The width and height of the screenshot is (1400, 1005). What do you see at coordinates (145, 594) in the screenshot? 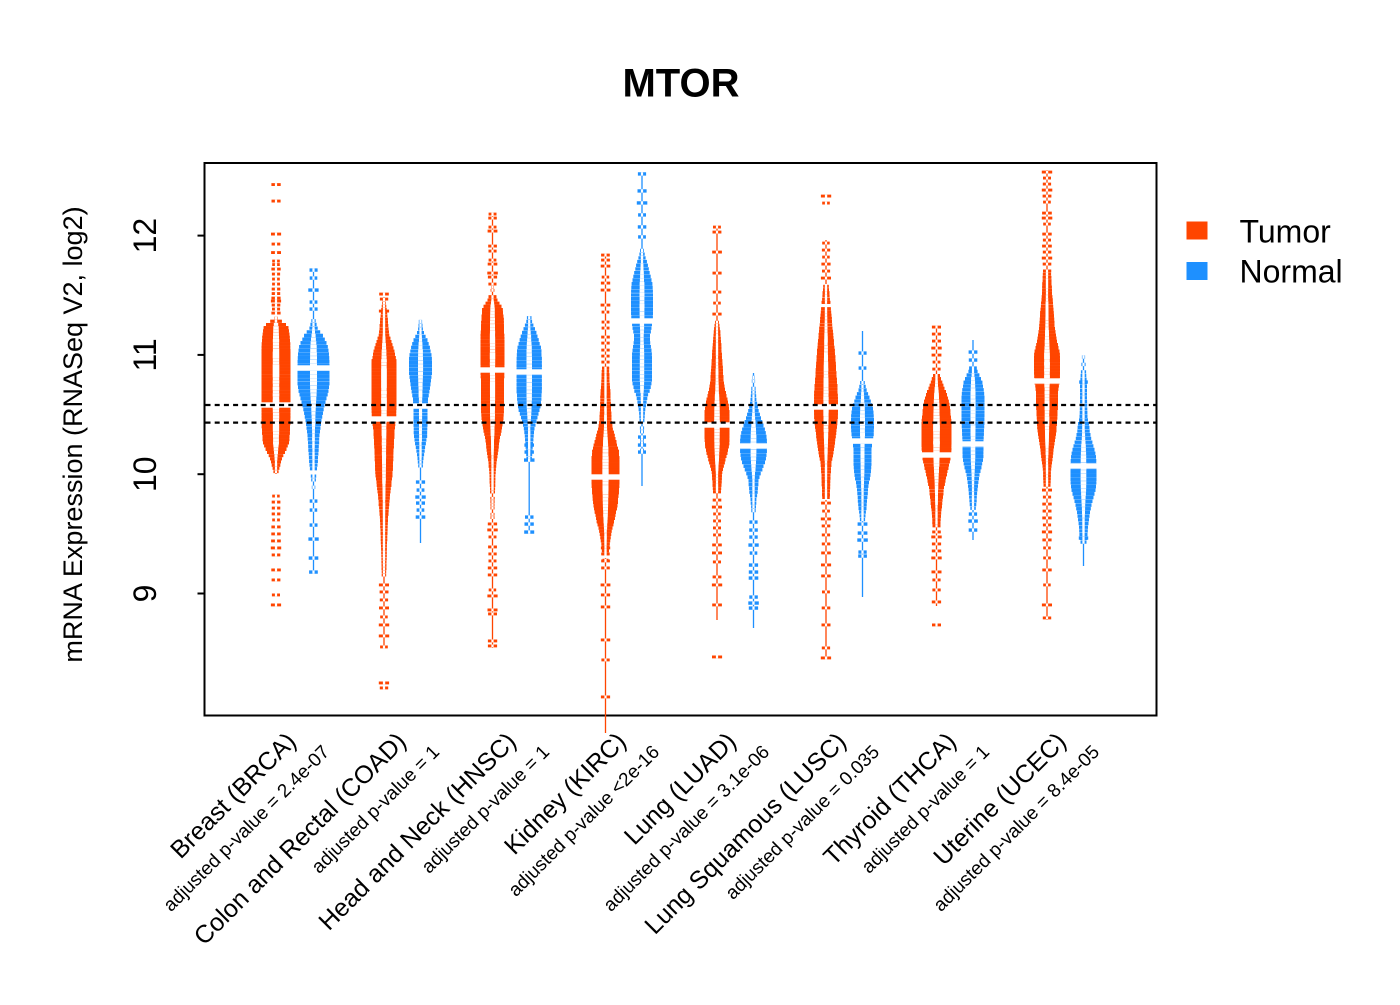
I see `svg-text: 9` at bounding box center [145, 594].